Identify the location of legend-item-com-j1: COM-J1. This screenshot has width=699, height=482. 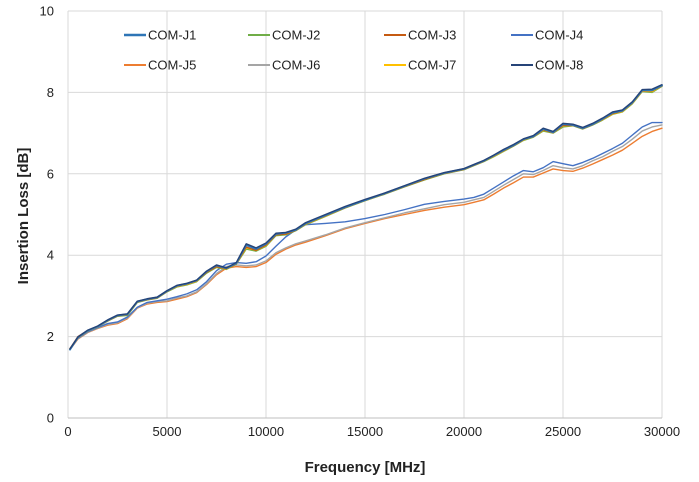
(160, 35).